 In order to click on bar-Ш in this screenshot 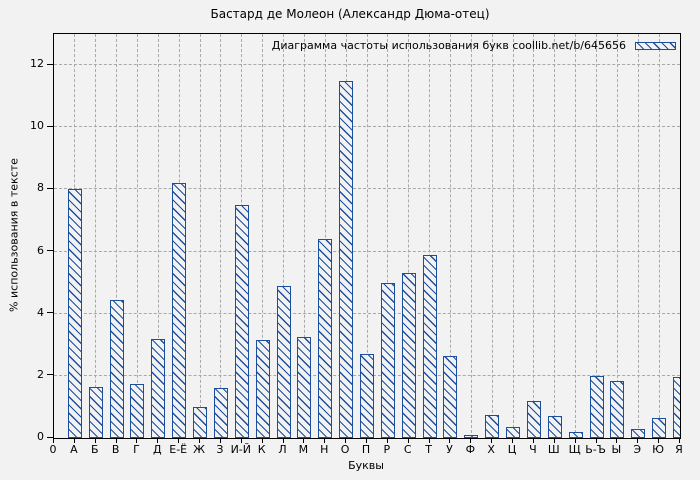, I will do `click(554, 427)`.